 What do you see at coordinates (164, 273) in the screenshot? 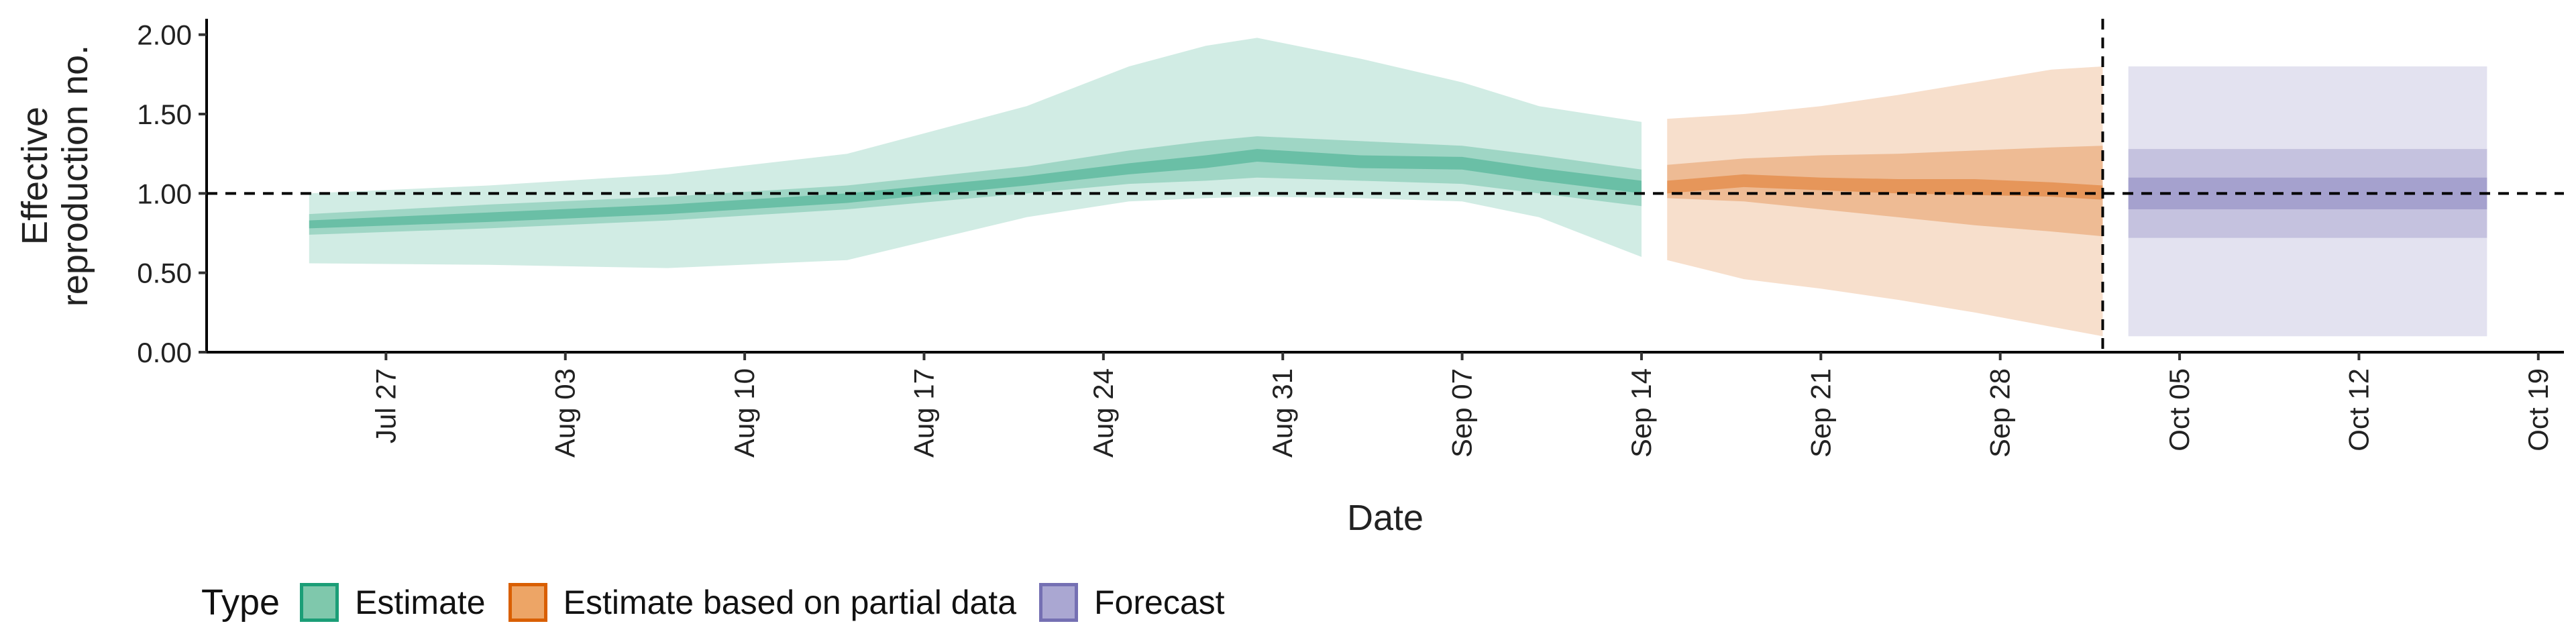
I see `y-tick-label: 0.50` at bounding box center [164, 273].